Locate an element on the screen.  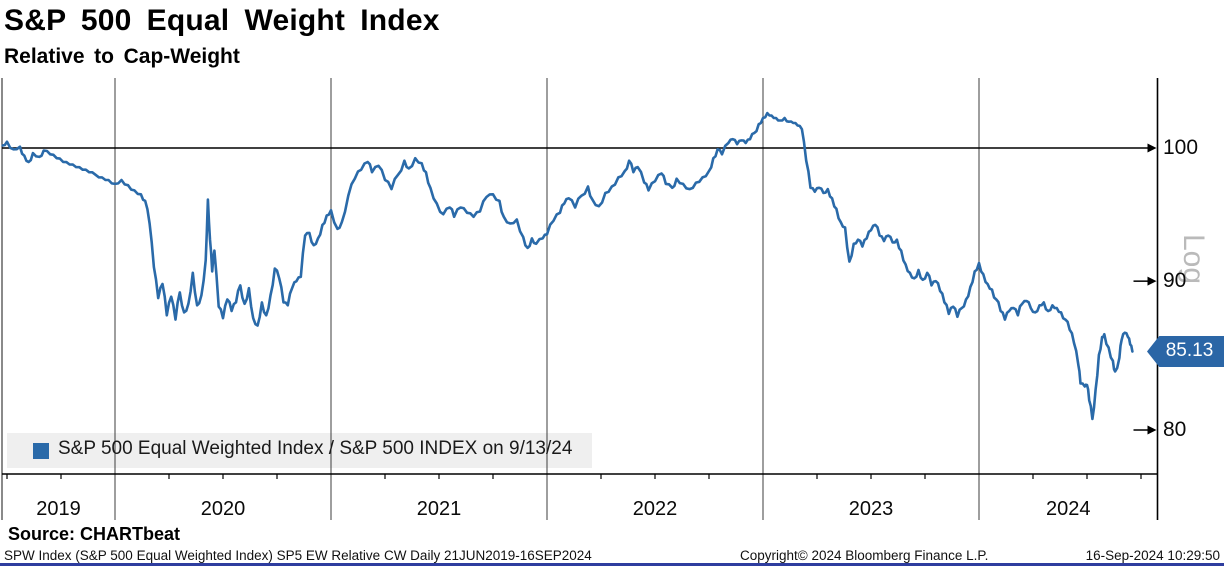
y-tick-label-90: 90 is located at coordinates (1175, 281).